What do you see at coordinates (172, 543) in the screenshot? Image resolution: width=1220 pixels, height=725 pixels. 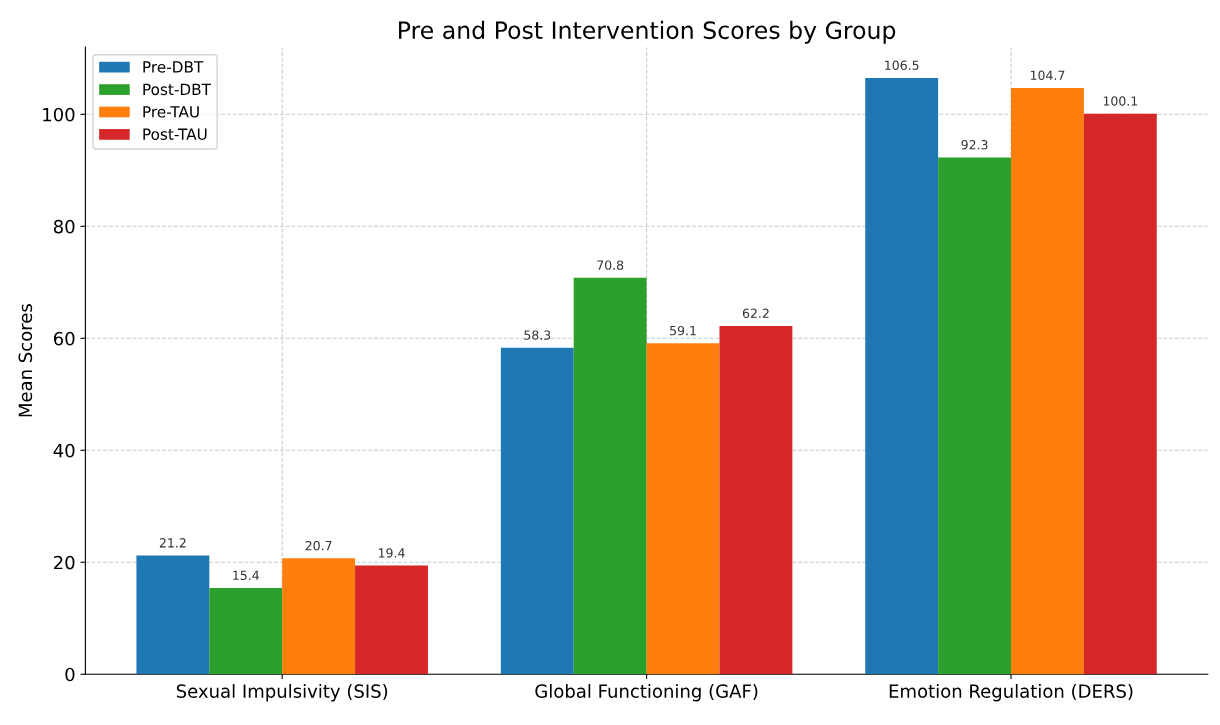 I see `data-label: 21.2` at bounding box center [172, 543].